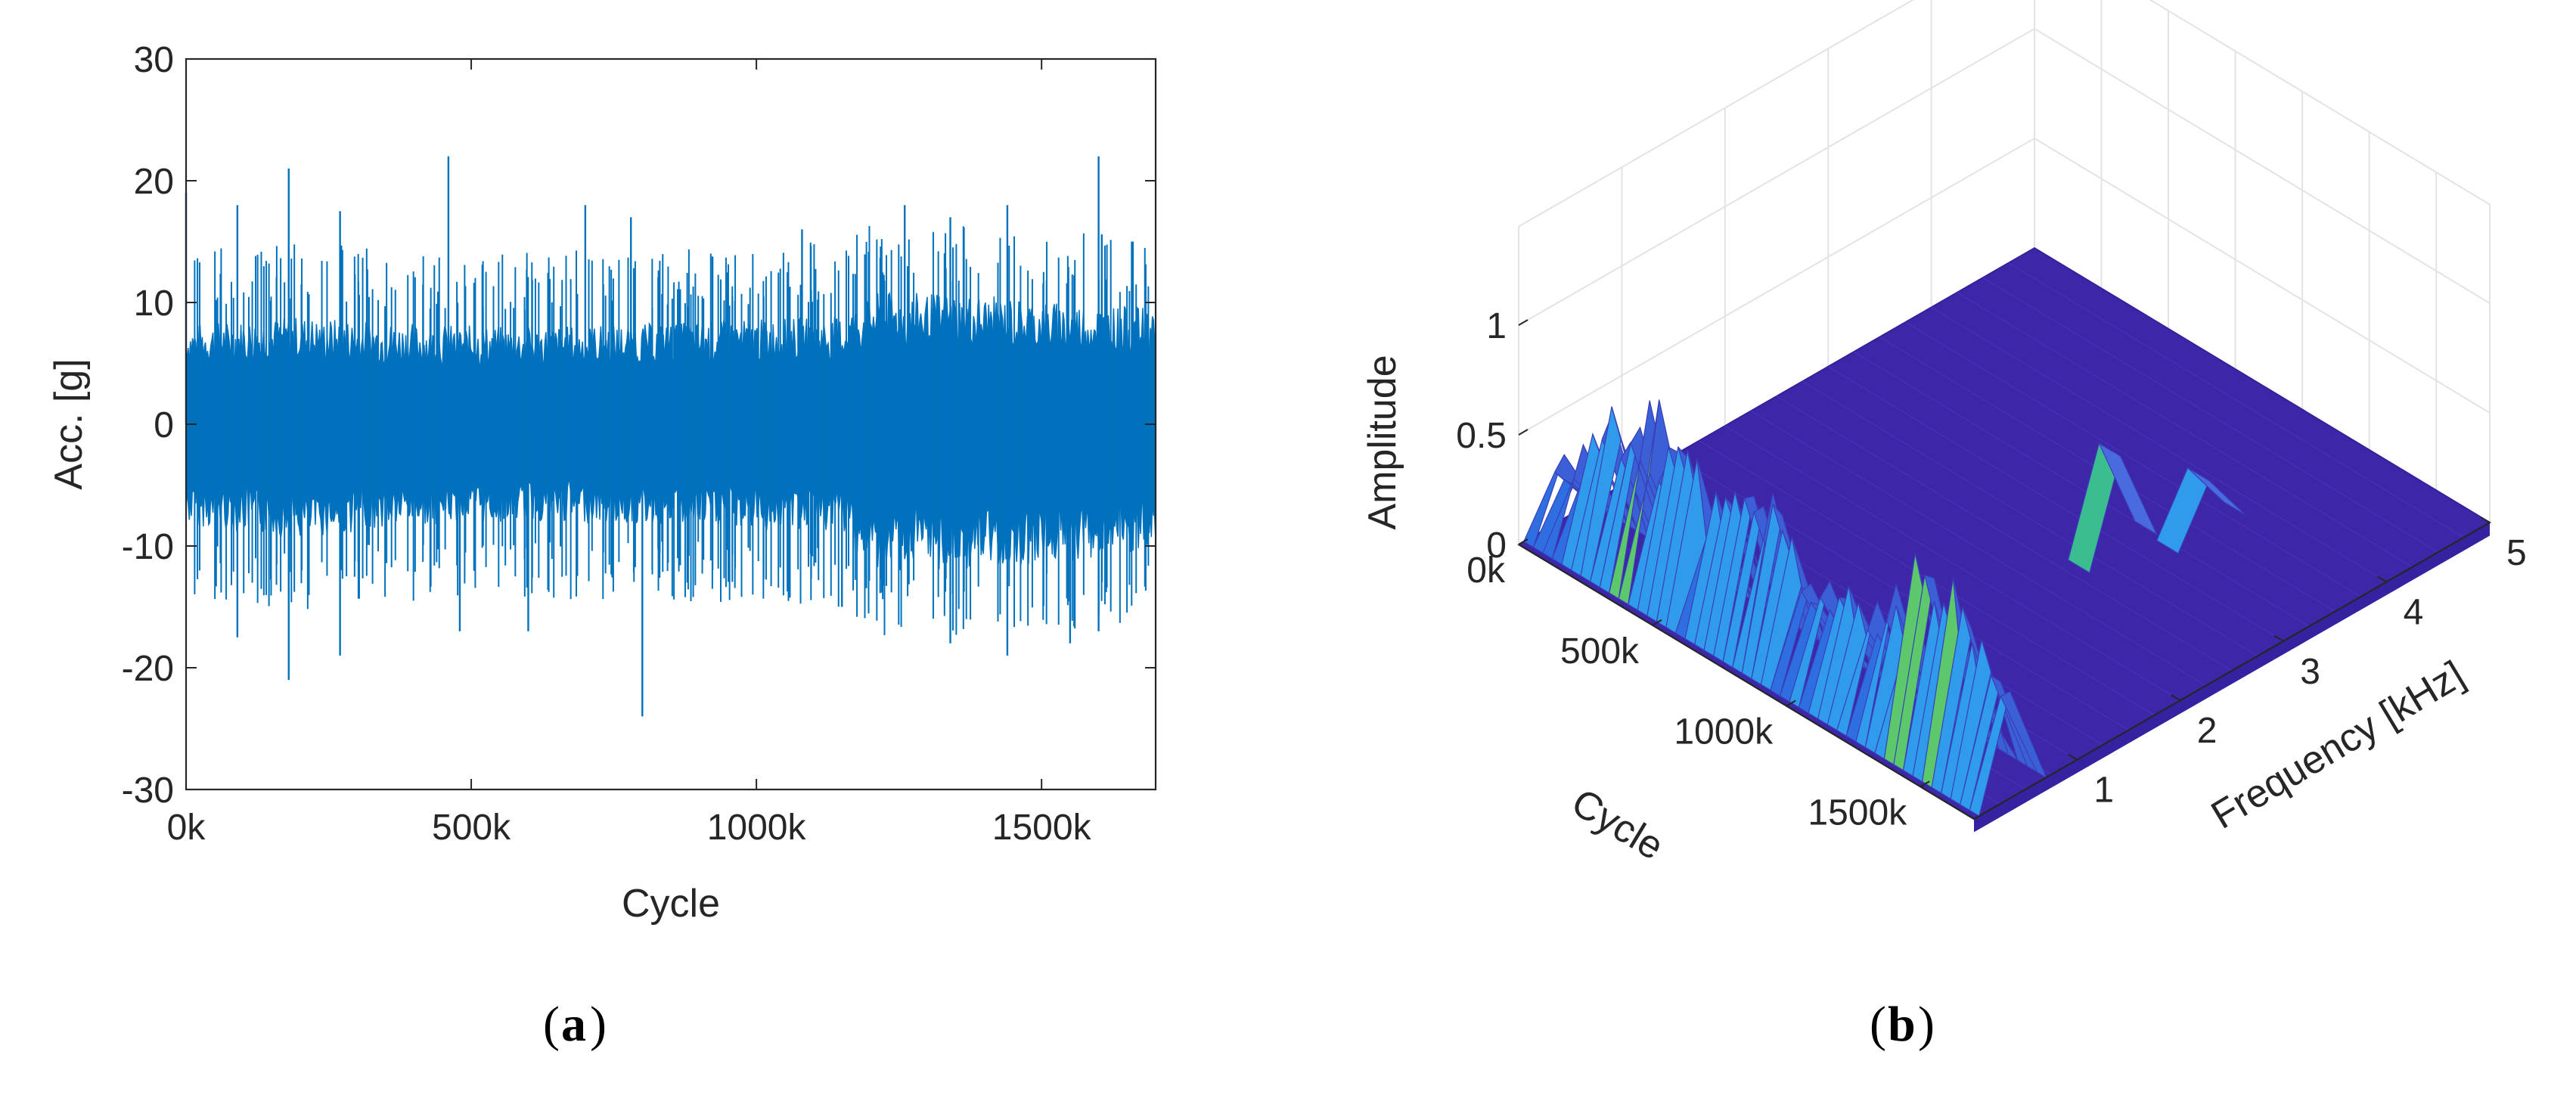  I want to click on z-tick-label: 0.5, so click(1481, 436).